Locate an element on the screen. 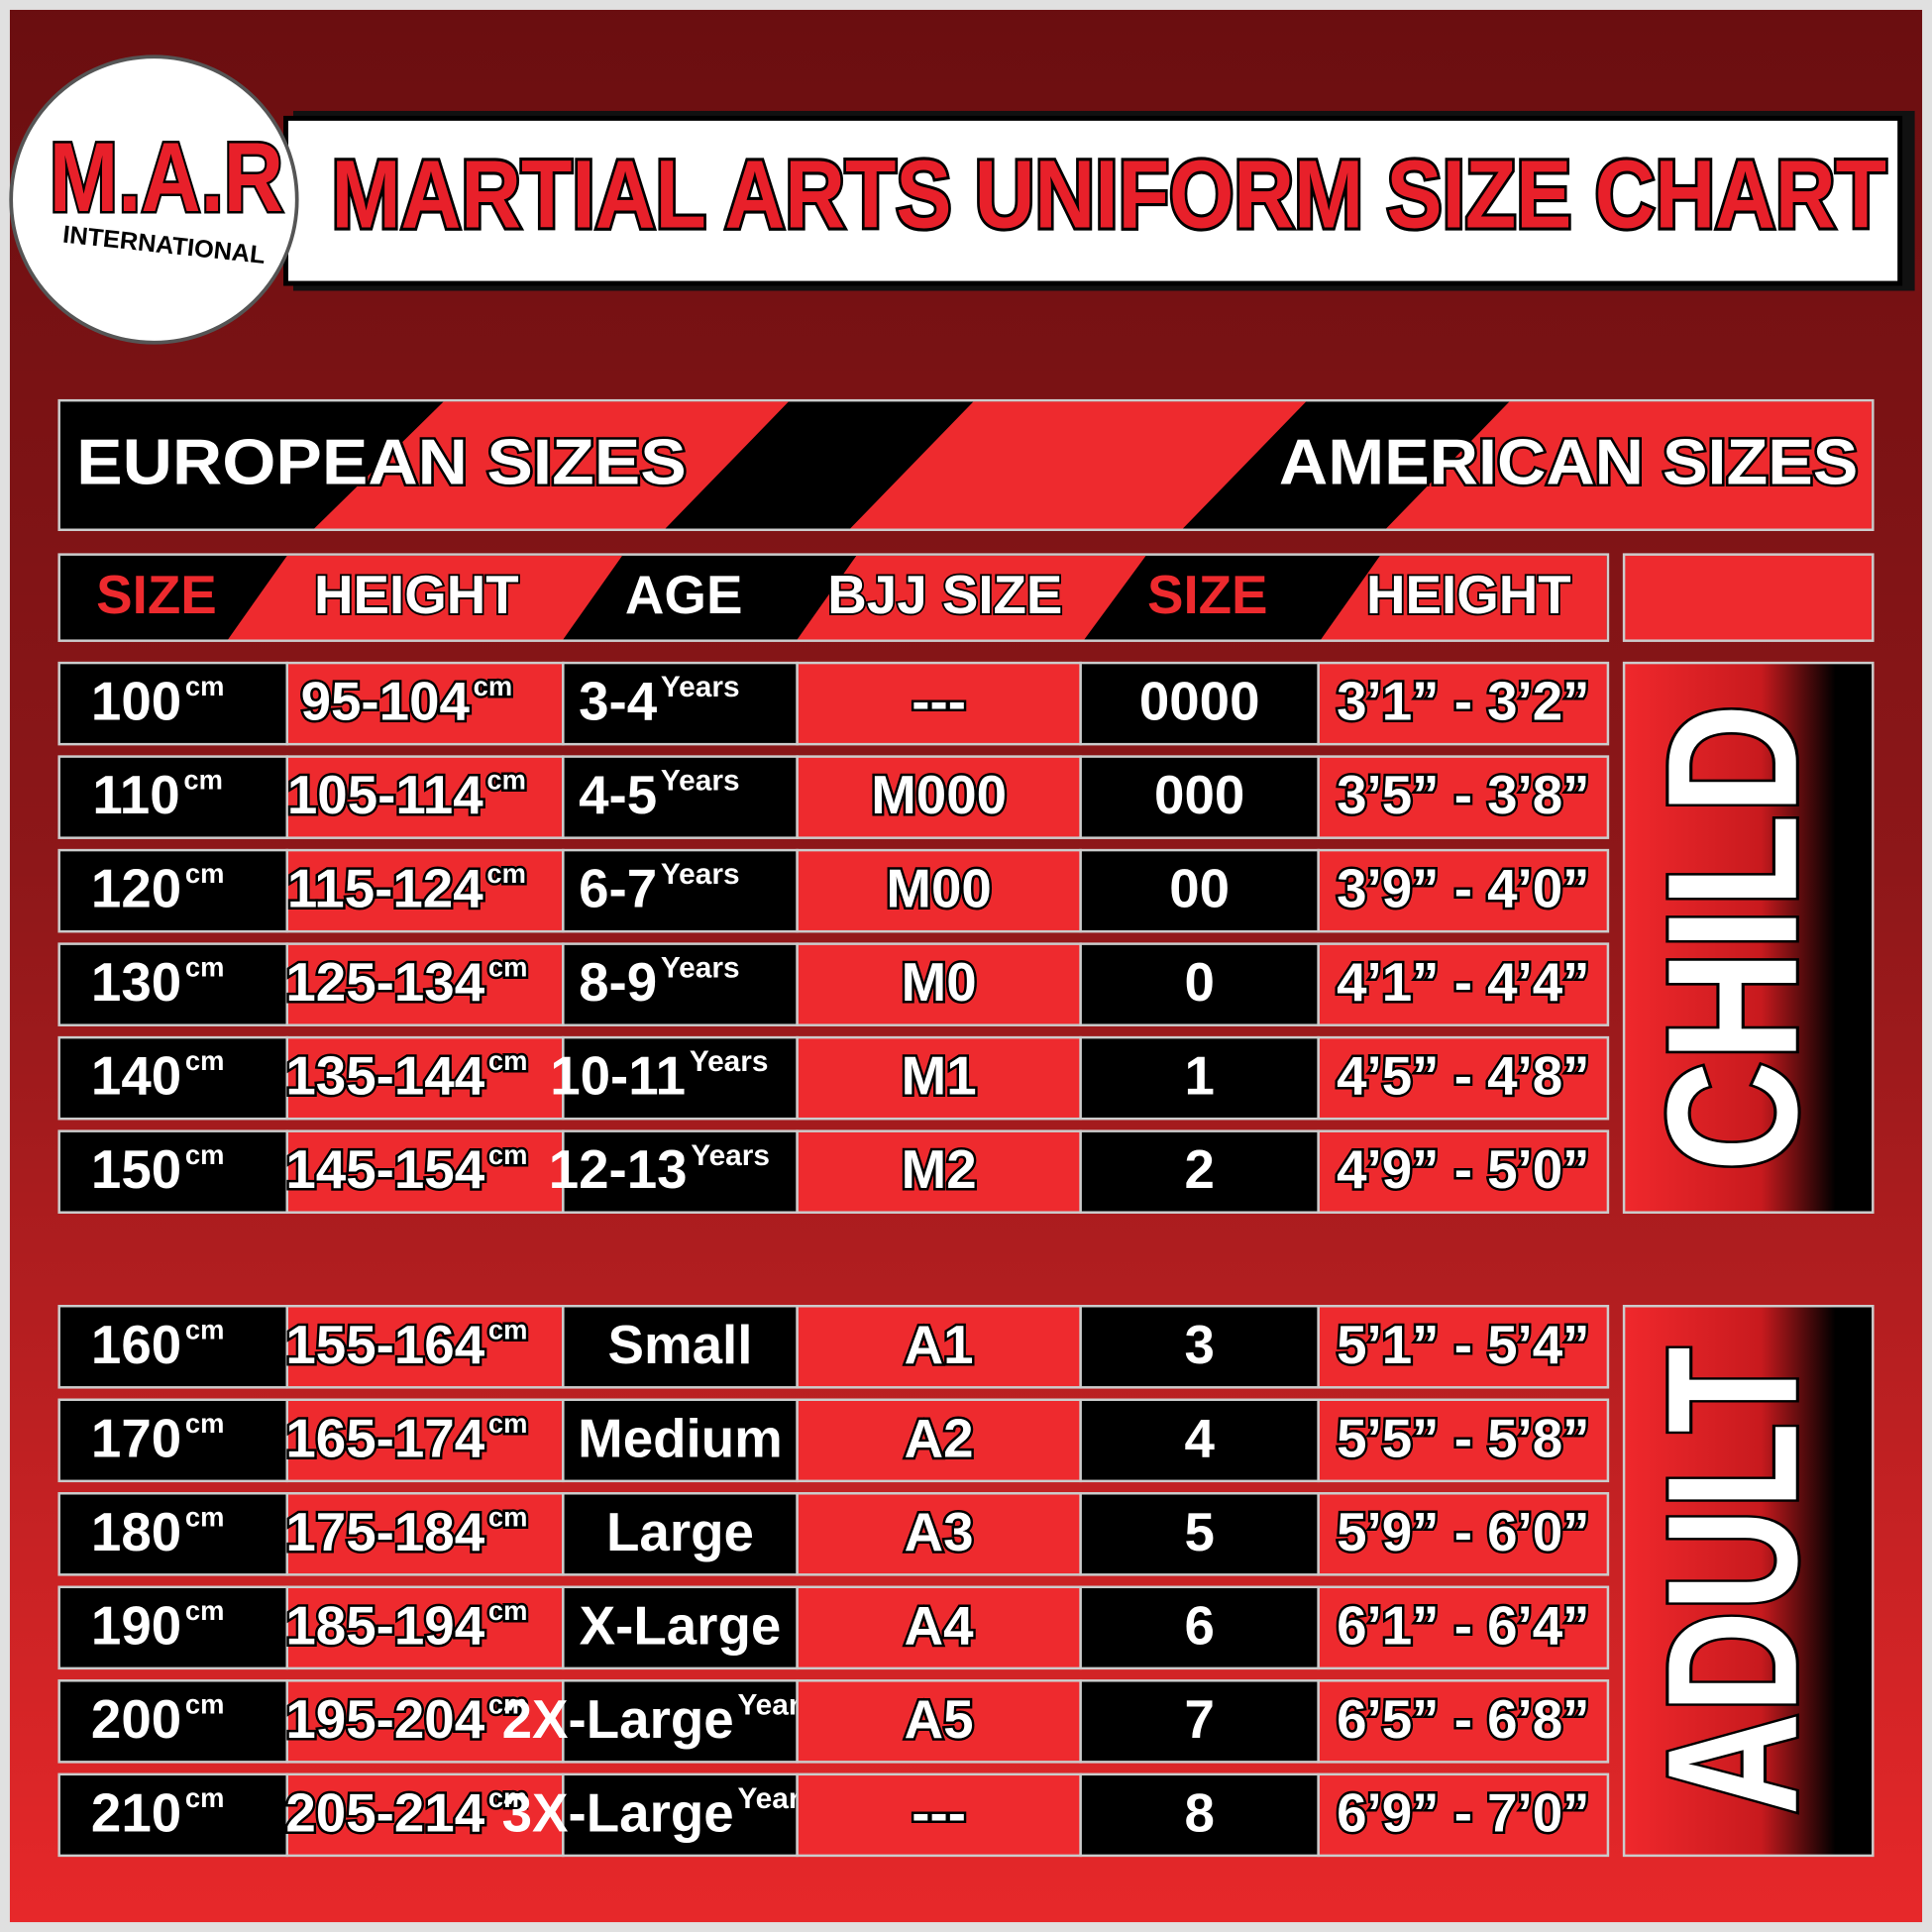 This screenshot has height=1932, width=1932. table-row: 120 cm 115-124 cm 6-7 Years M00 00 3’9” - 4’0” is located at coordinates (833, 890).